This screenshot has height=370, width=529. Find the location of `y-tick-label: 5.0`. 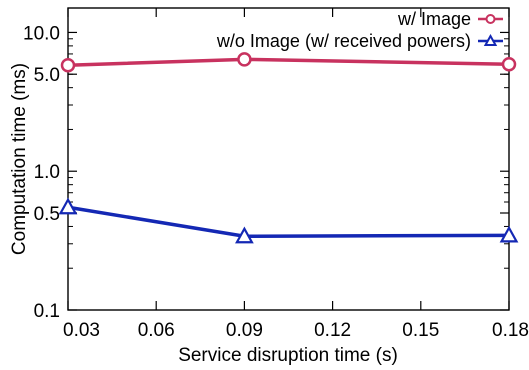

y-tick-label: 5.0 is located at coordinates (47, 75).